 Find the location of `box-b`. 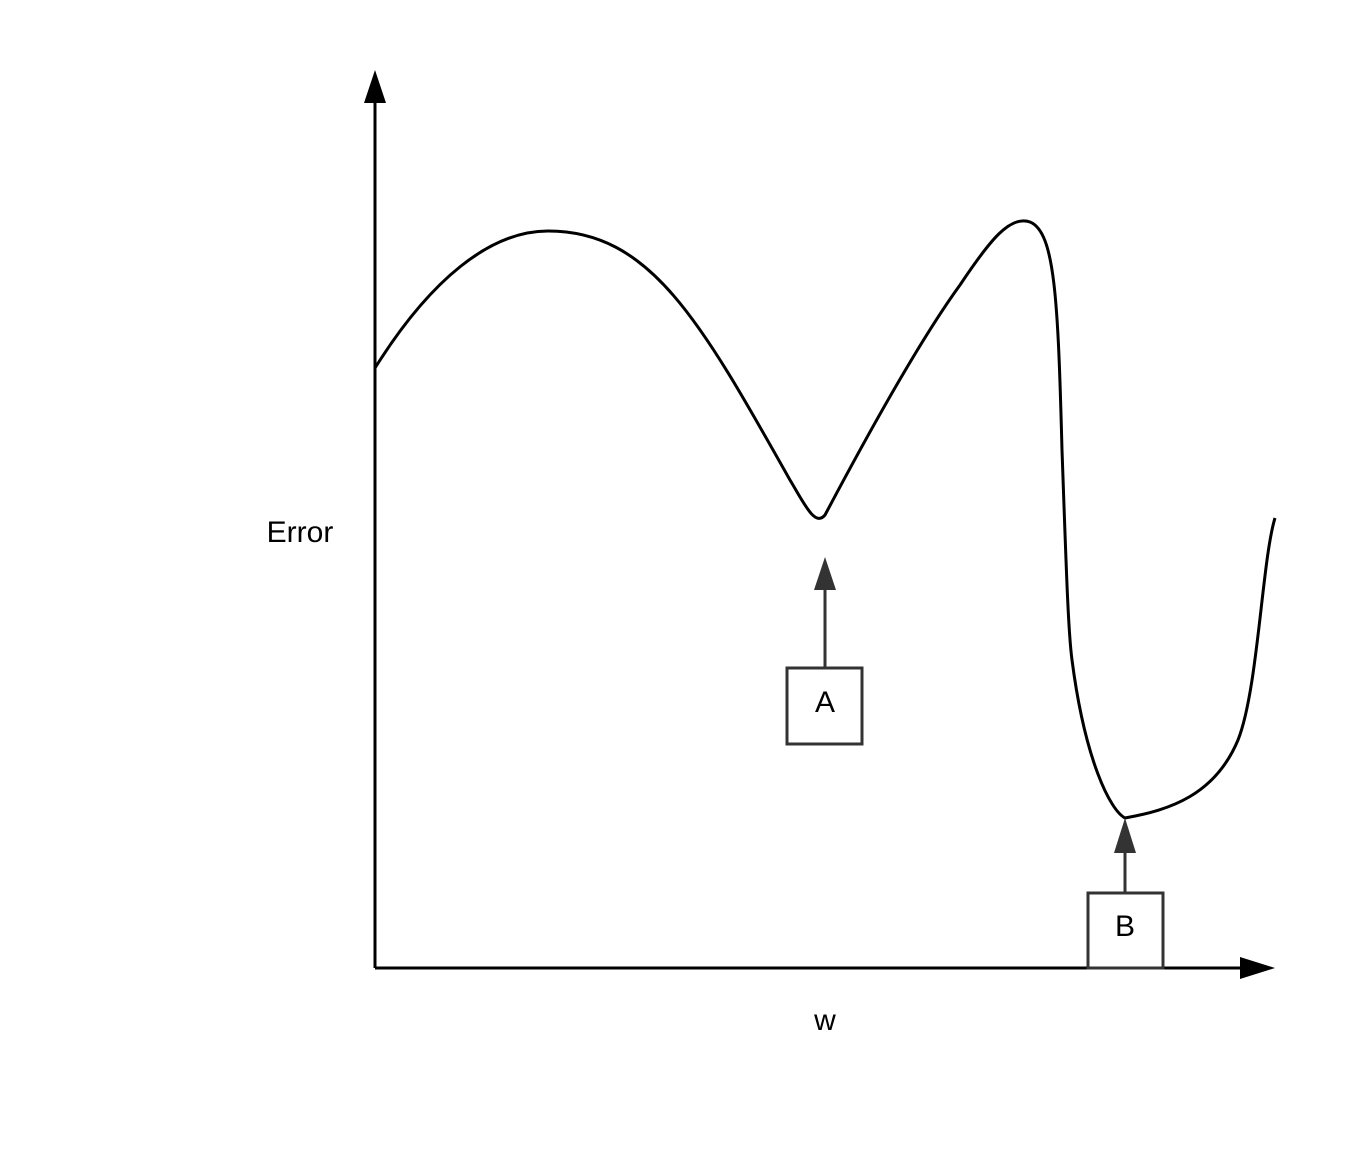

box-b is located at coordinates (1125, 930).